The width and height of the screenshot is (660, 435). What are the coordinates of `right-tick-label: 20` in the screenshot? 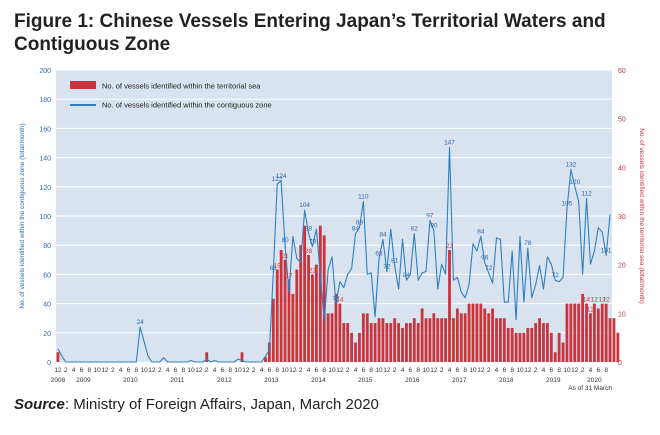 It's located at (622, 266).